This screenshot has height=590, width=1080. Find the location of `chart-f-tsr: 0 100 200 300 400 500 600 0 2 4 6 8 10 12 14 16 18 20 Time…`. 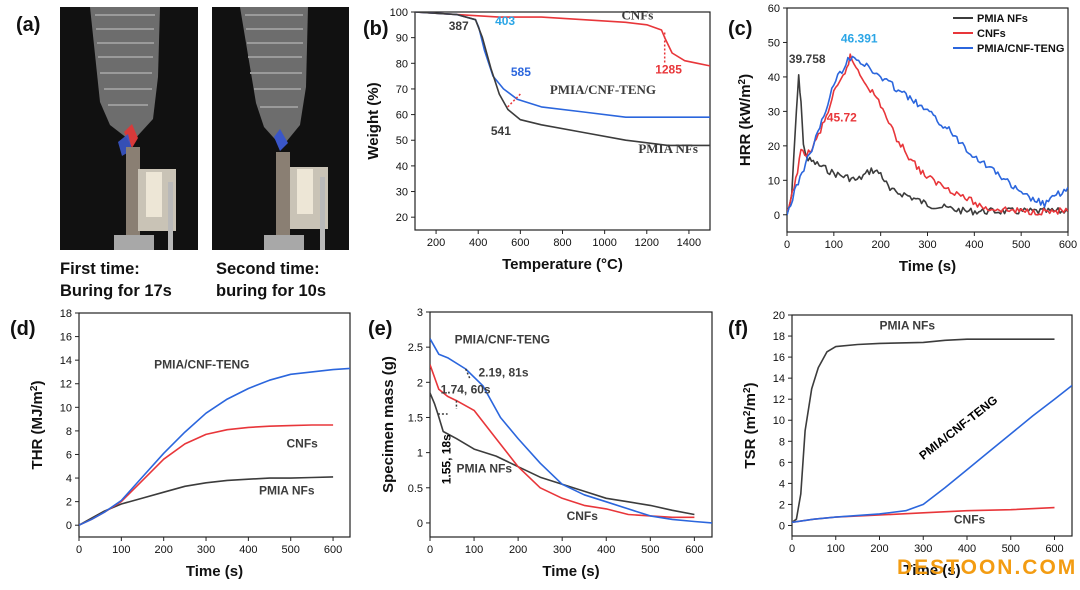

chart-f-tsr: 0 100 200 300 400 500 600 0 2 4 6 8 10 12 14 16 18 20 Time… is located at coordinates (900, 444).